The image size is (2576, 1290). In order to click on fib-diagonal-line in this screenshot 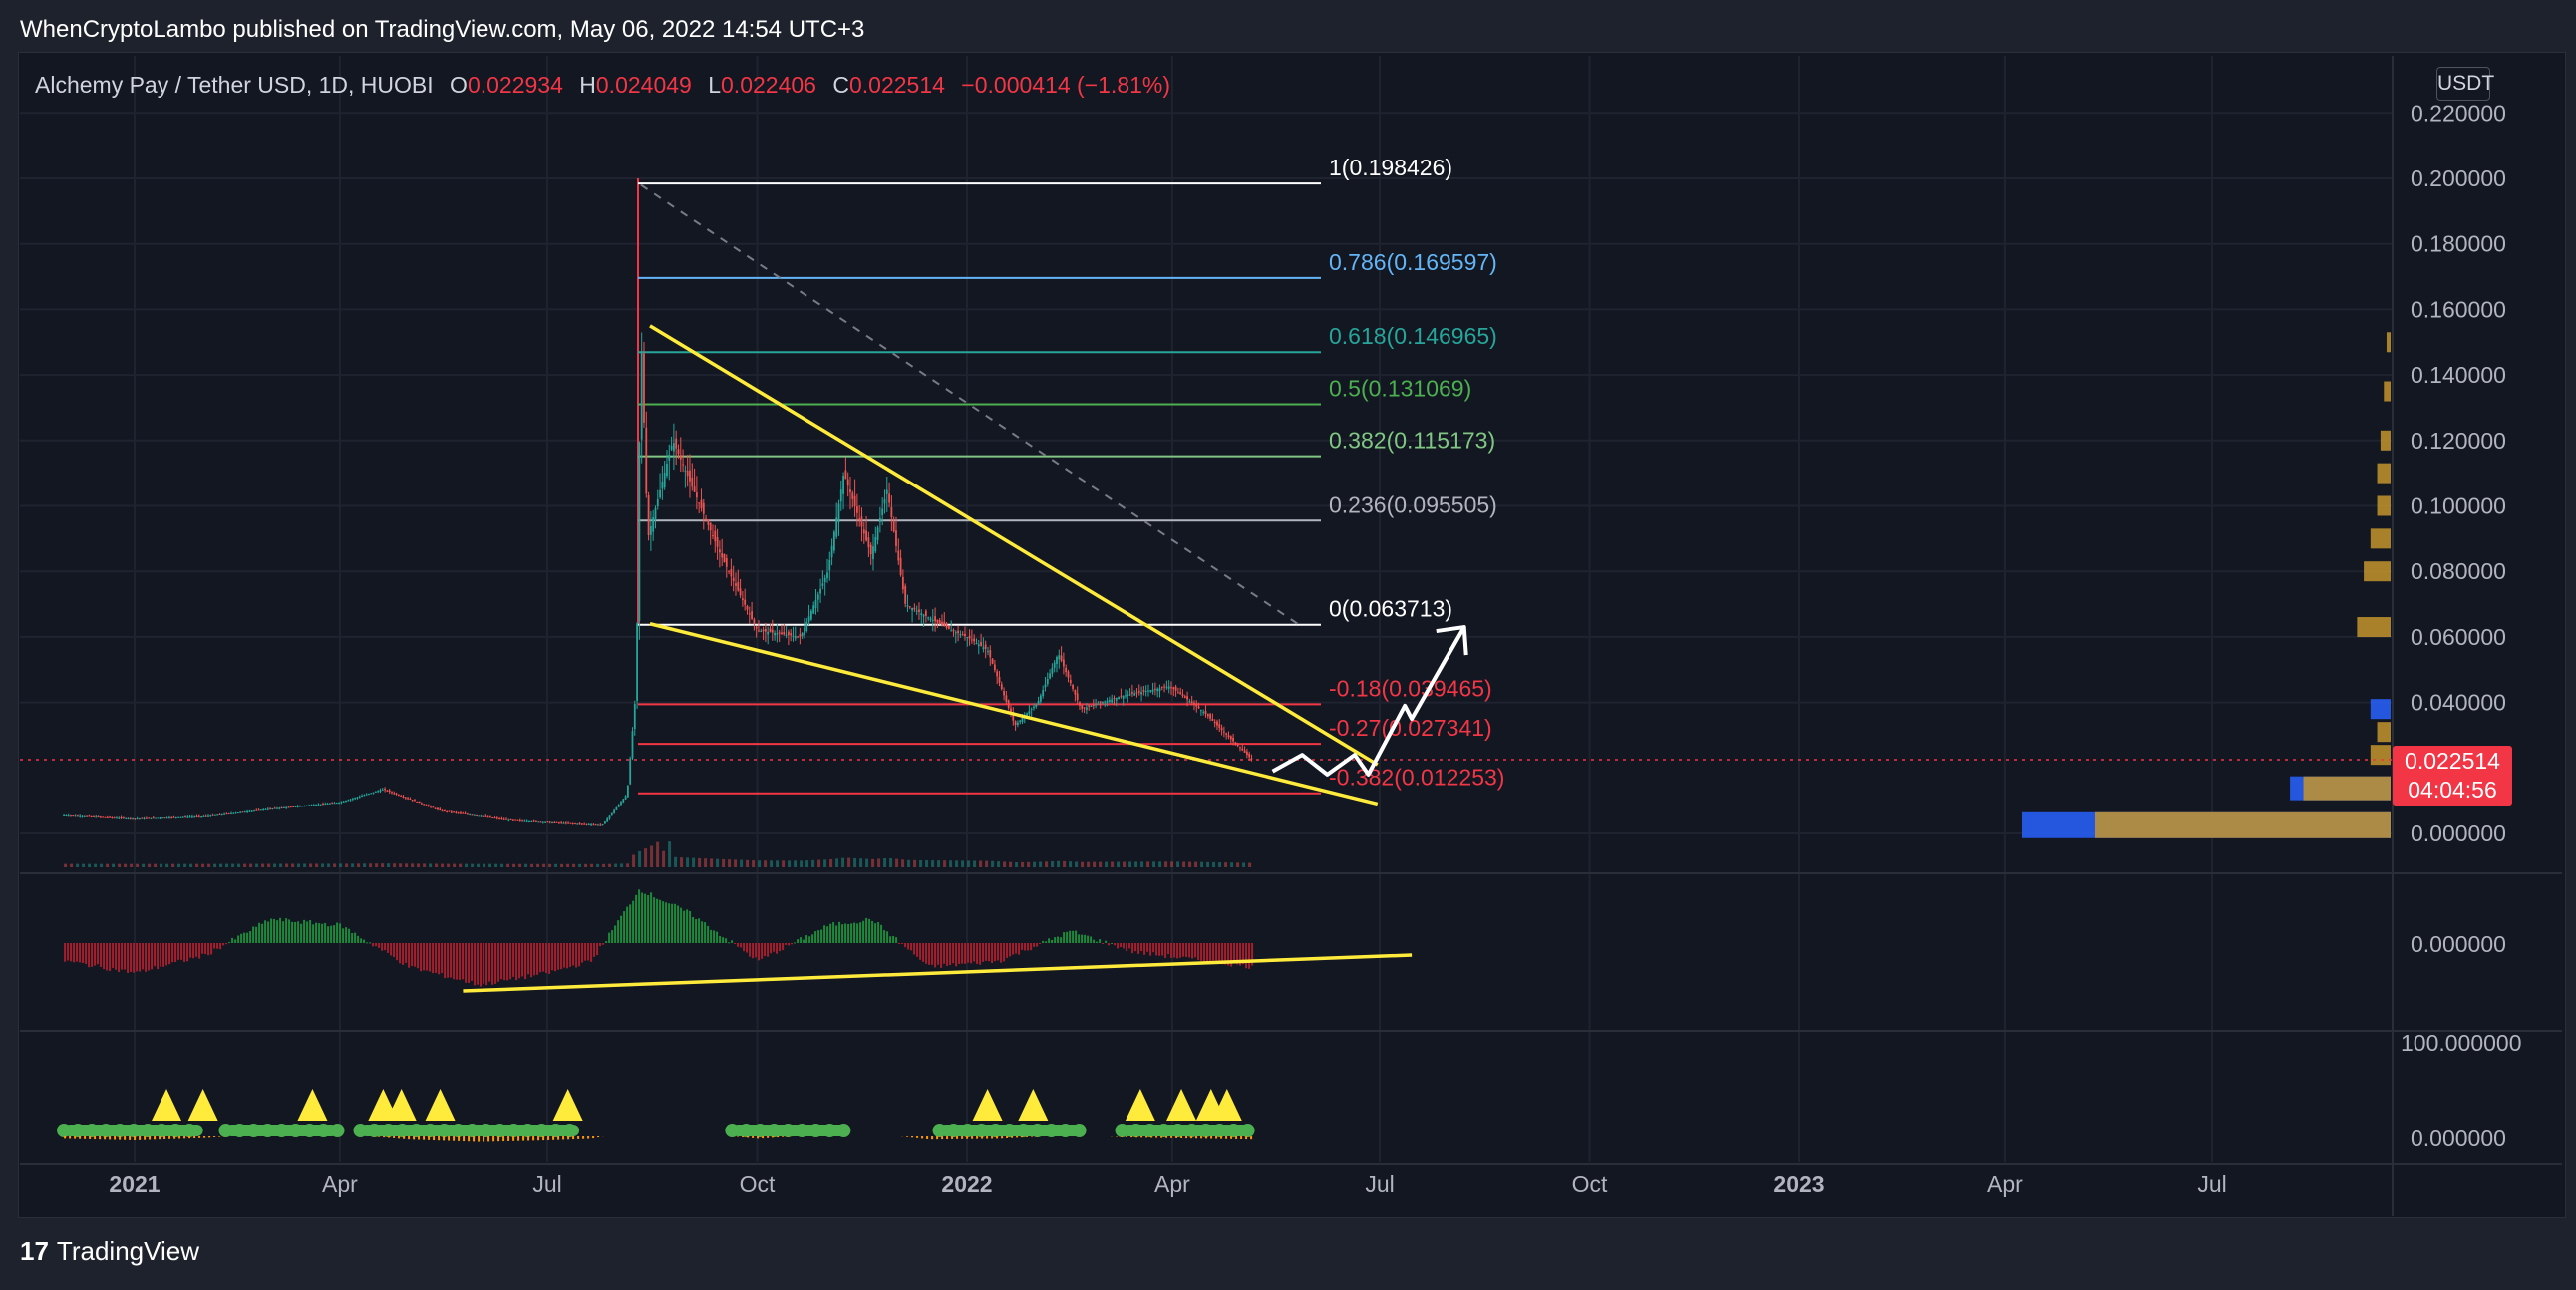, I will do `click(969, 404)`.